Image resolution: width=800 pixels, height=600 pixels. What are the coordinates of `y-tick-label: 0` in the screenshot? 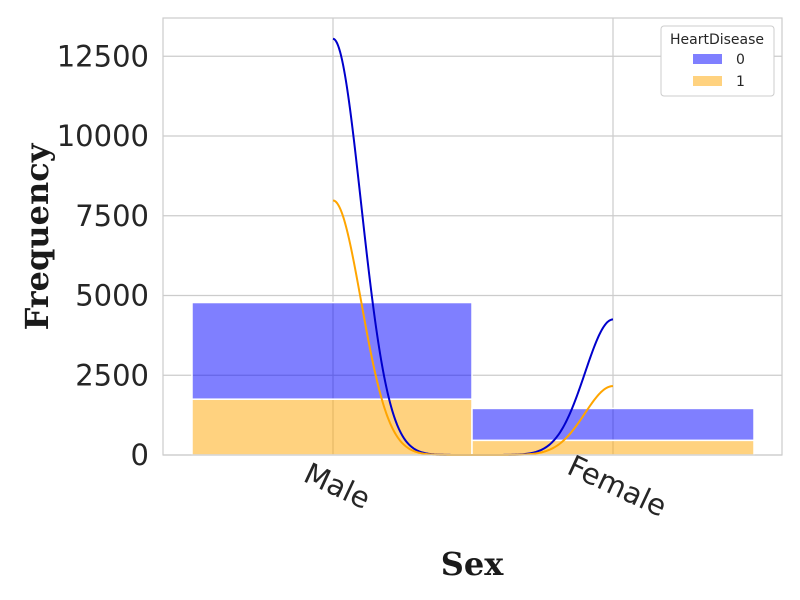 It's located at (140, 455).